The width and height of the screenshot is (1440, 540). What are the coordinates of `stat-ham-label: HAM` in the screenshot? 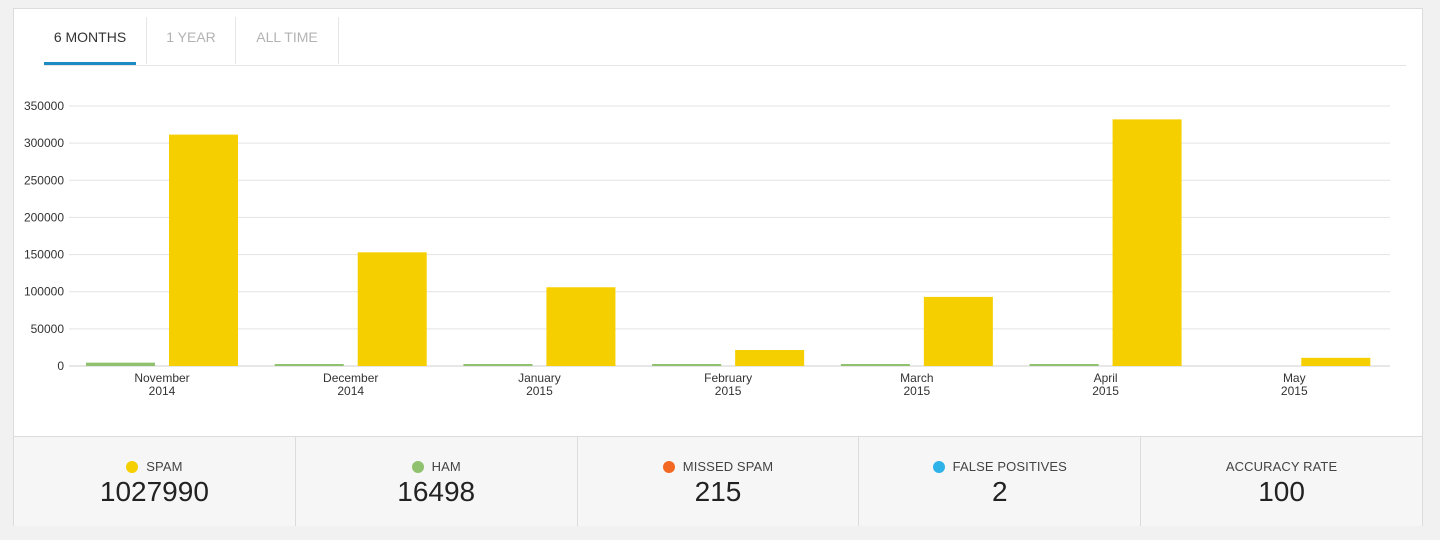 It's located at (446, 466).